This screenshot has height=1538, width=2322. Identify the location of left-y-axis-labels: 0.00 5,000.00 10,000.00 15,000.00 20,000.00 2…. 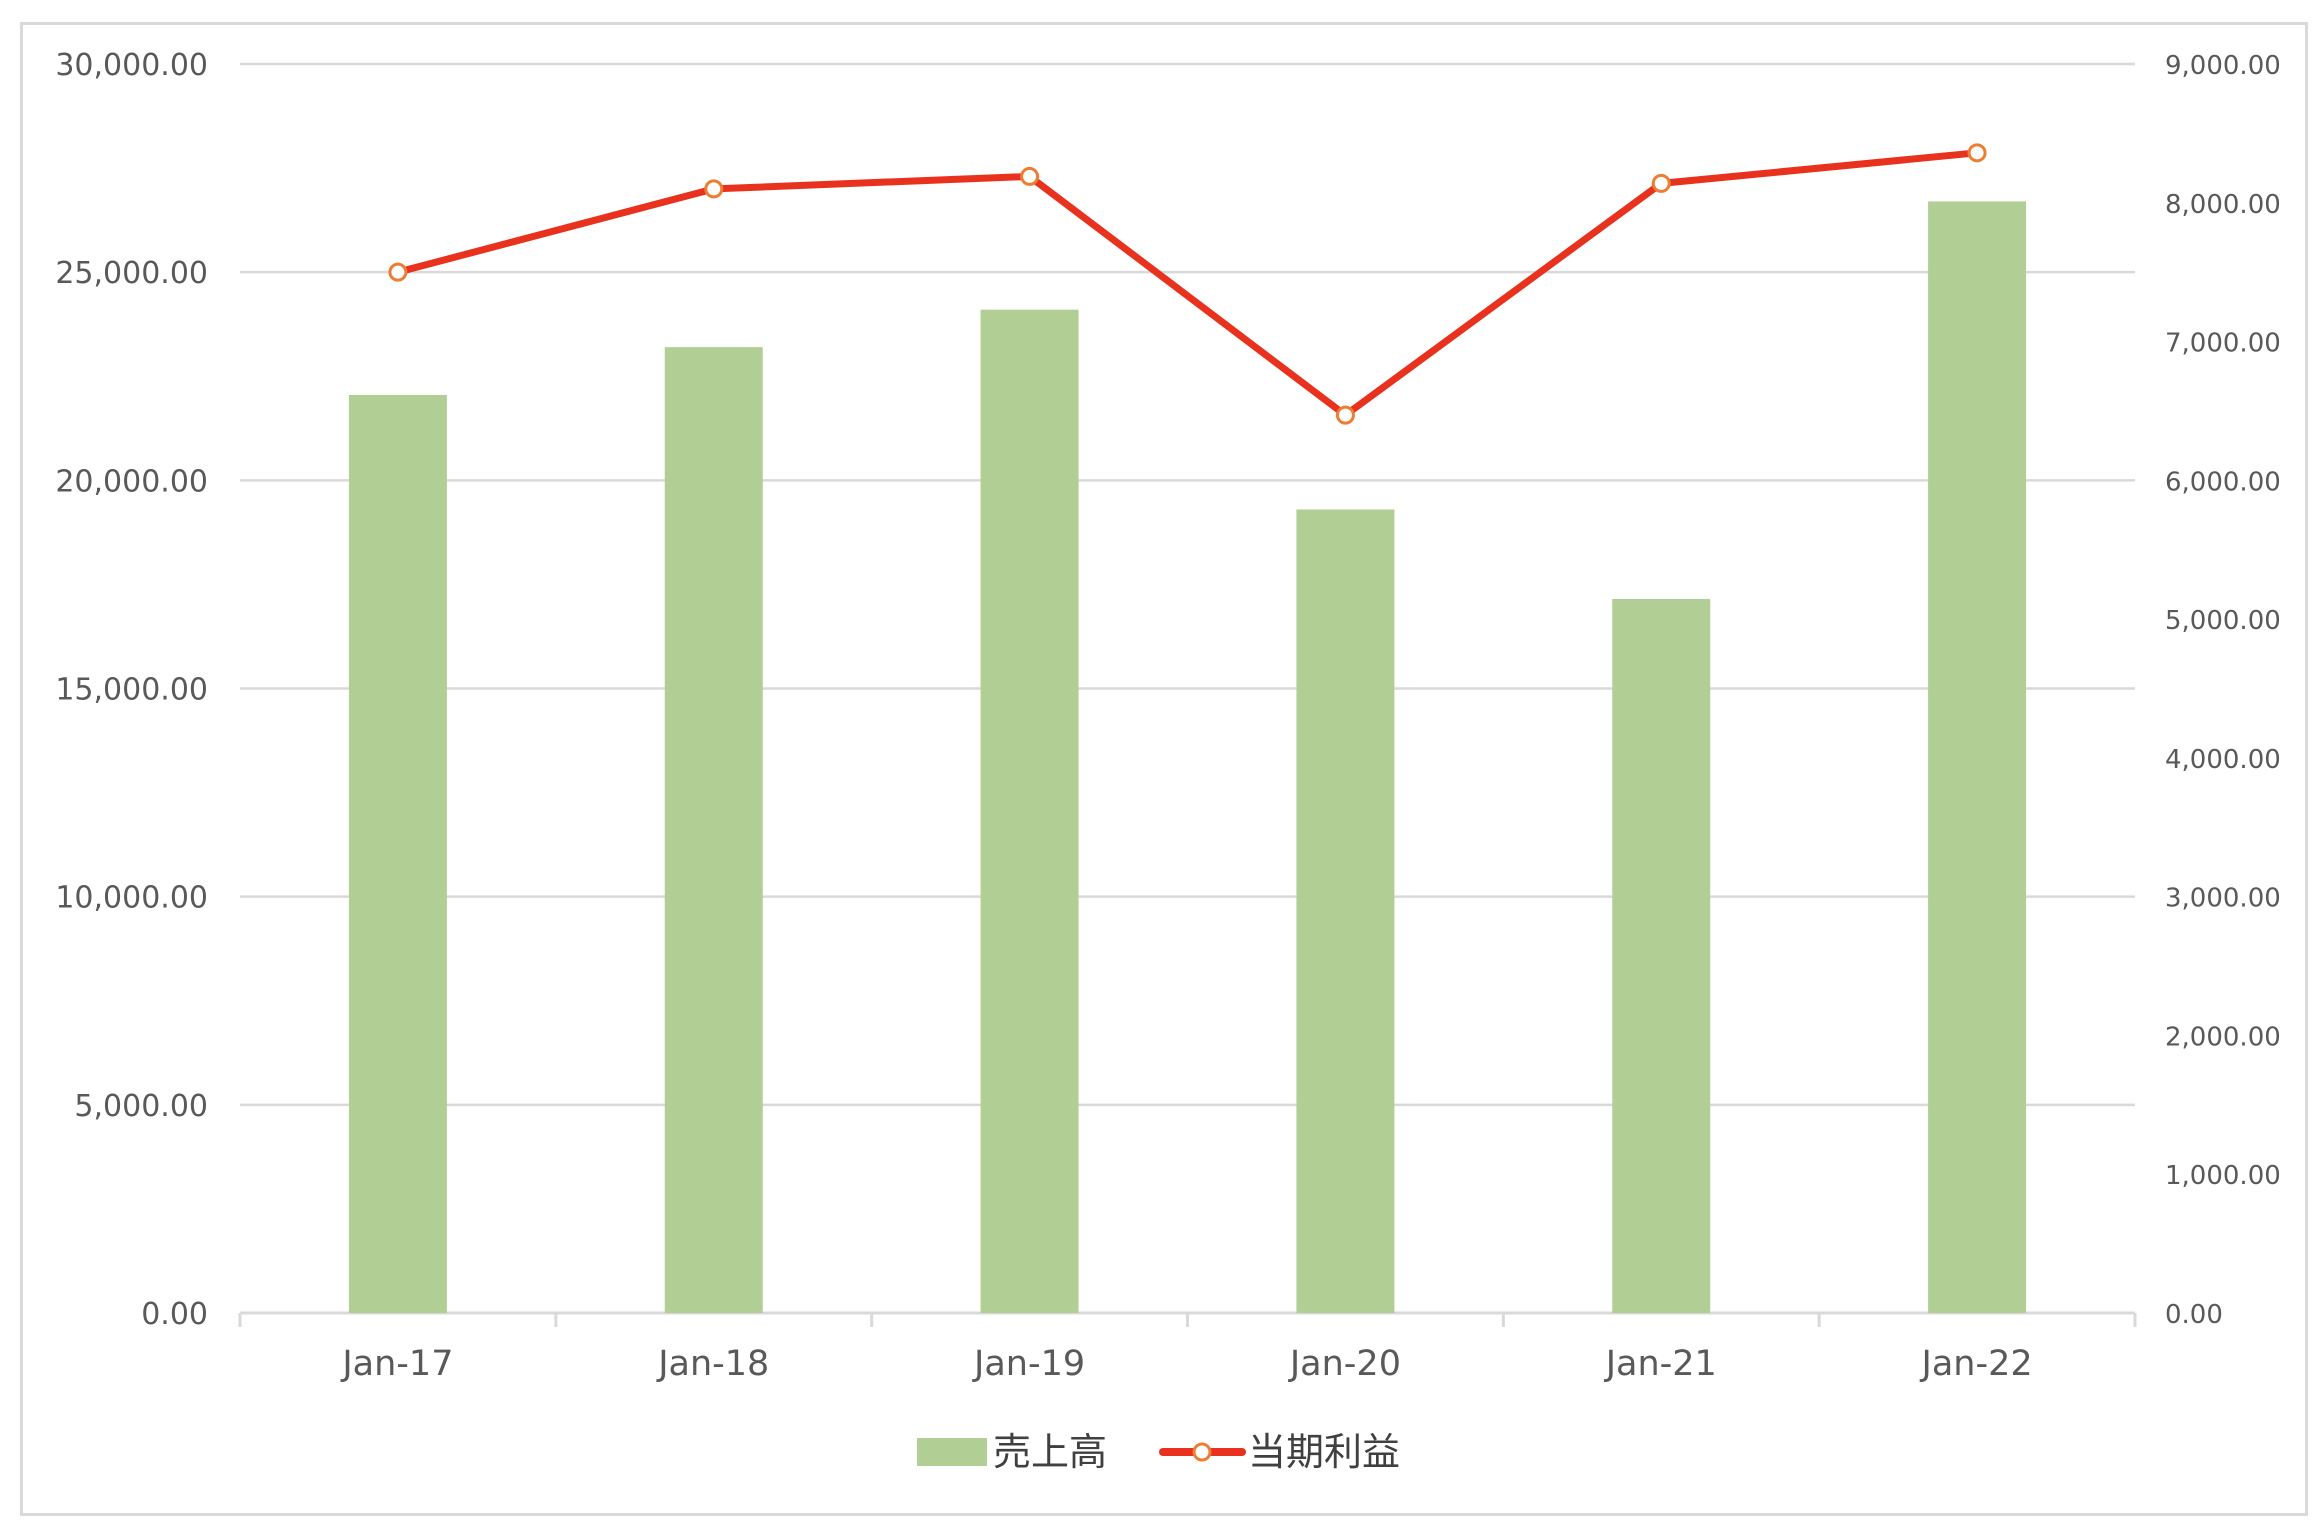
(131, 690).